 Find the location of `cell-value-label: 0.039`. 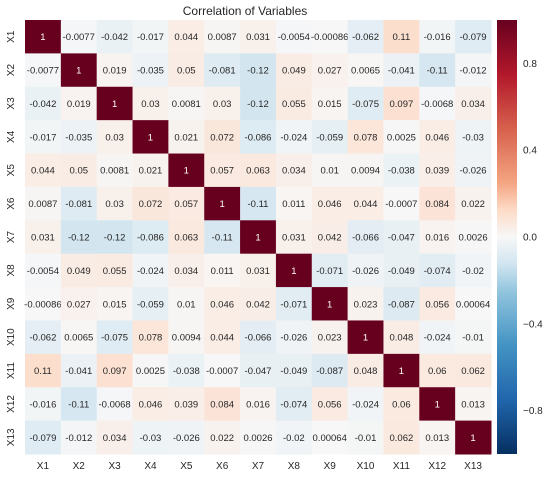

cell-value-label: 0.039 is located at coordinates (186, 404).